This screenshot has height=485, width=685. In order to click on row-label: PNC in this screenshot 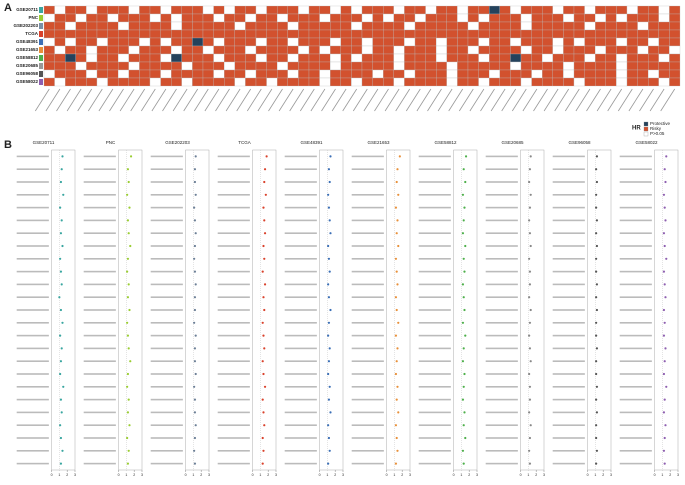, I will do `click(33, 17)`.